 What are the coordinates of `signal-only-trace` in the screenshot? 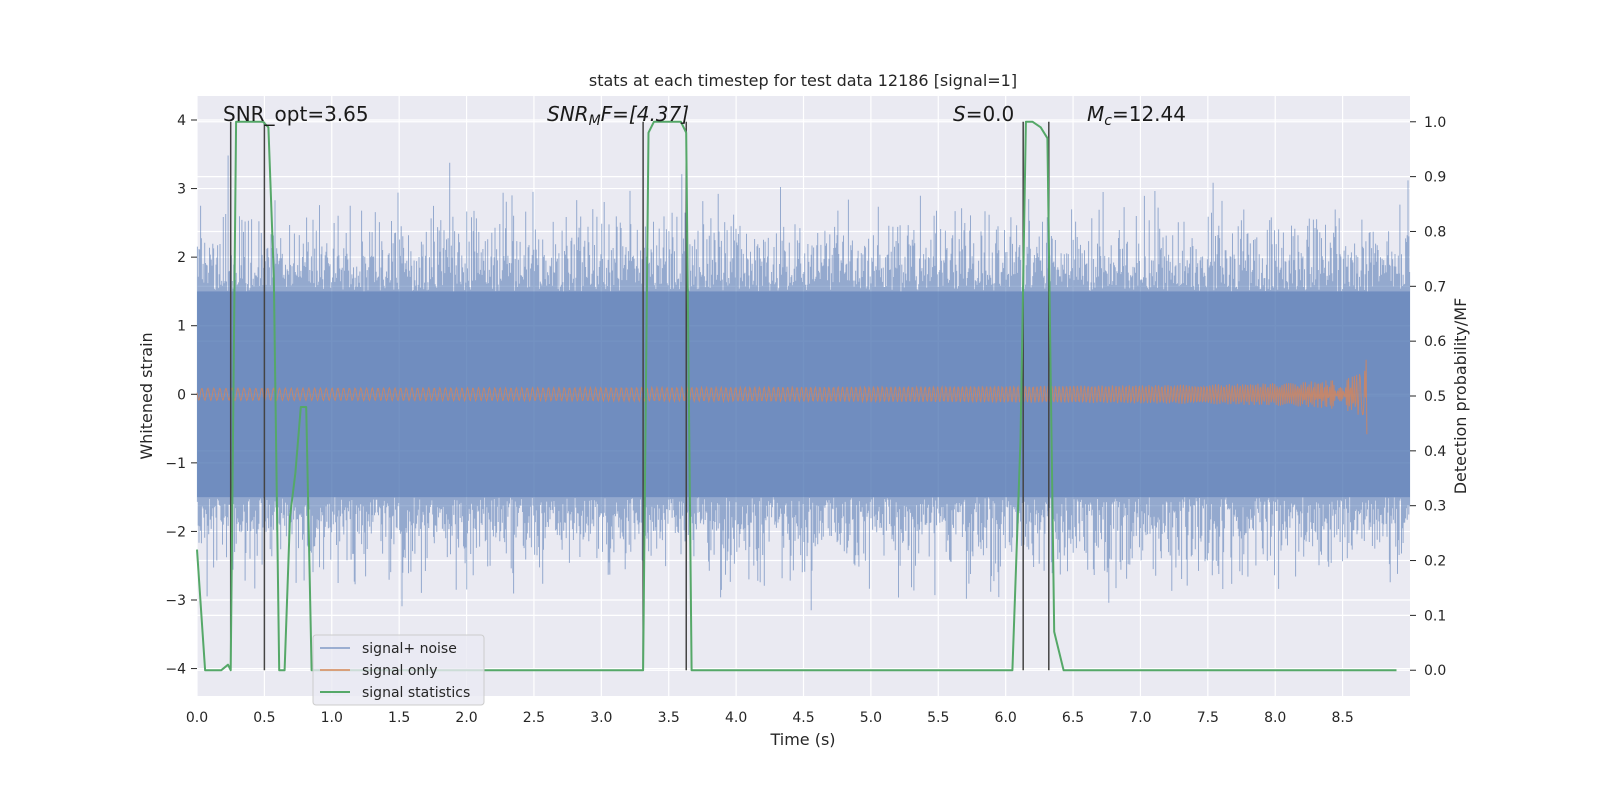 It's located at (782, 397).